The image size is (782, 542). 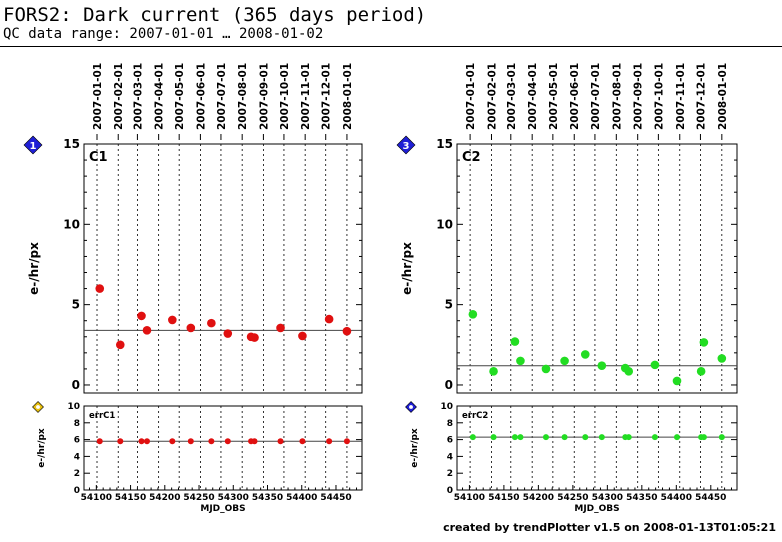 What do you see at coordinates (391, 46) in the screenshot?
I see `header-divider` at bounding box center [391, 46].